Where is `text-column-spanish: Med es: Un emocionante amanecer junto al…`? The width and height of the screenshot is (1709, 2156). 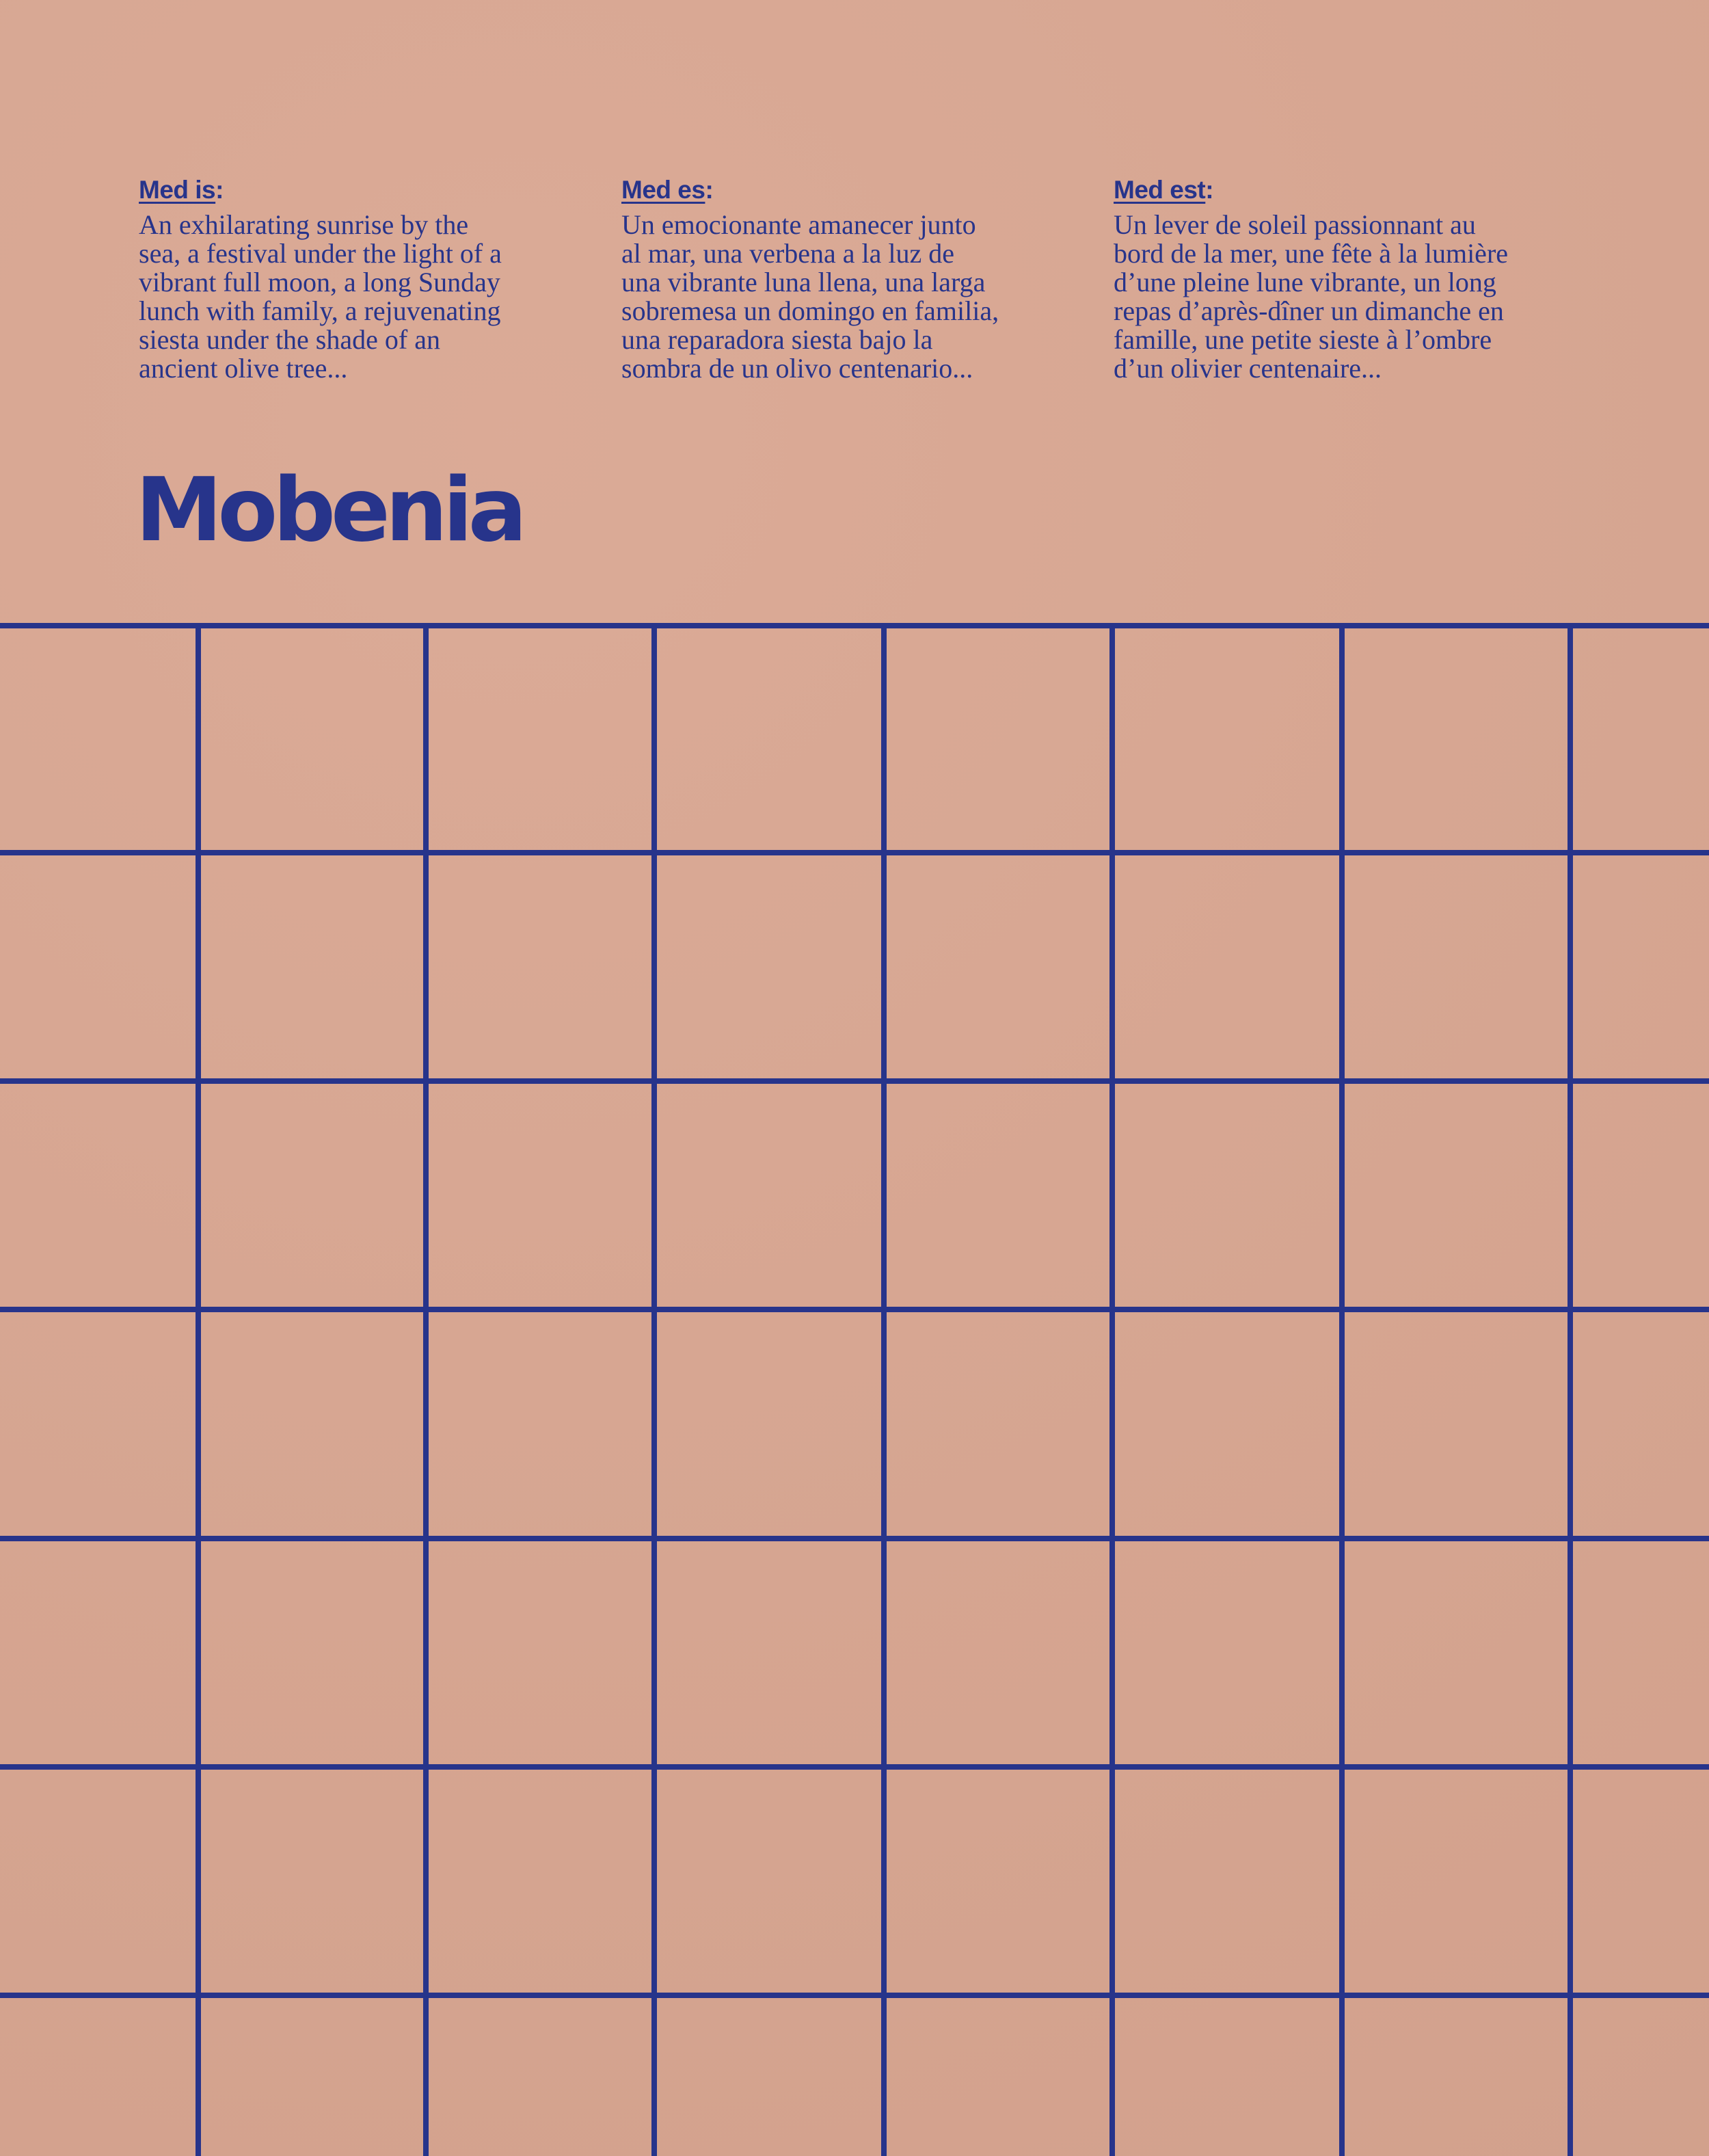 text-column-spanish: Med es: Un emocionante amanecer junto al… is located at coordinates (853, 279).